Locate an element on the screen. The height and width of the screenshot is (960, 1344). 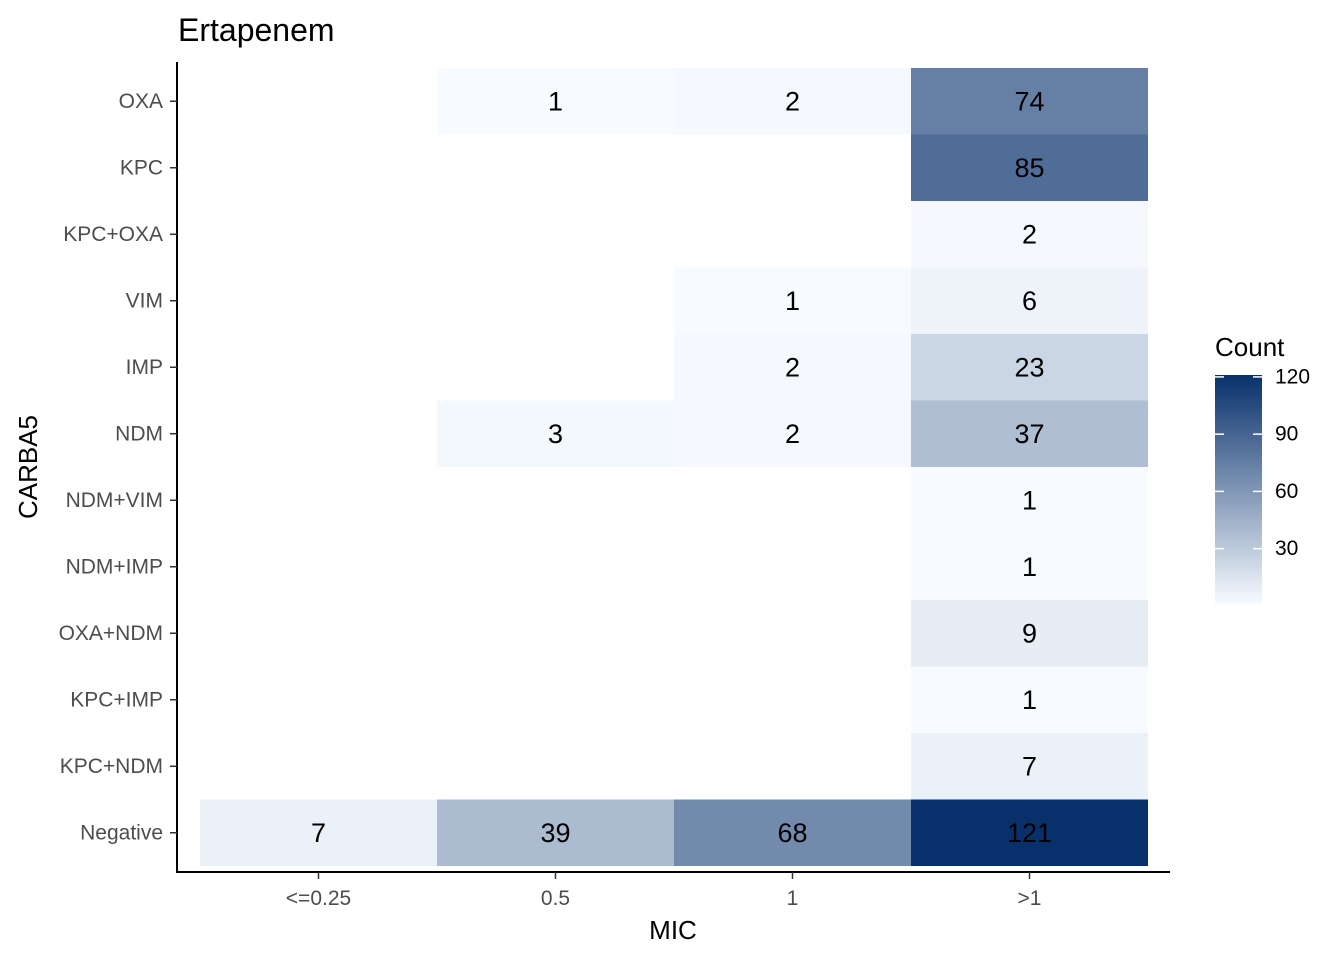
x-axis-title: MIC is located at coordinates (673, 930).